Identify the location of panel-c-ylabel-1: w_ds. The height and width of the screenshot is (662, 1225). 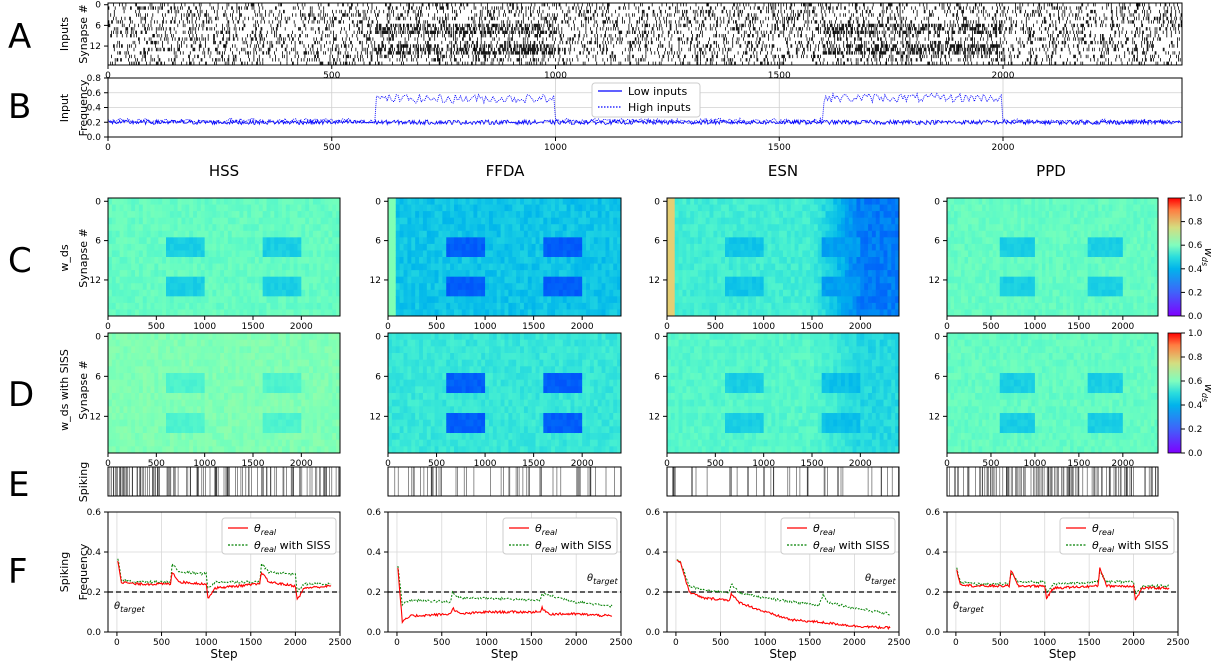
(64, 257).